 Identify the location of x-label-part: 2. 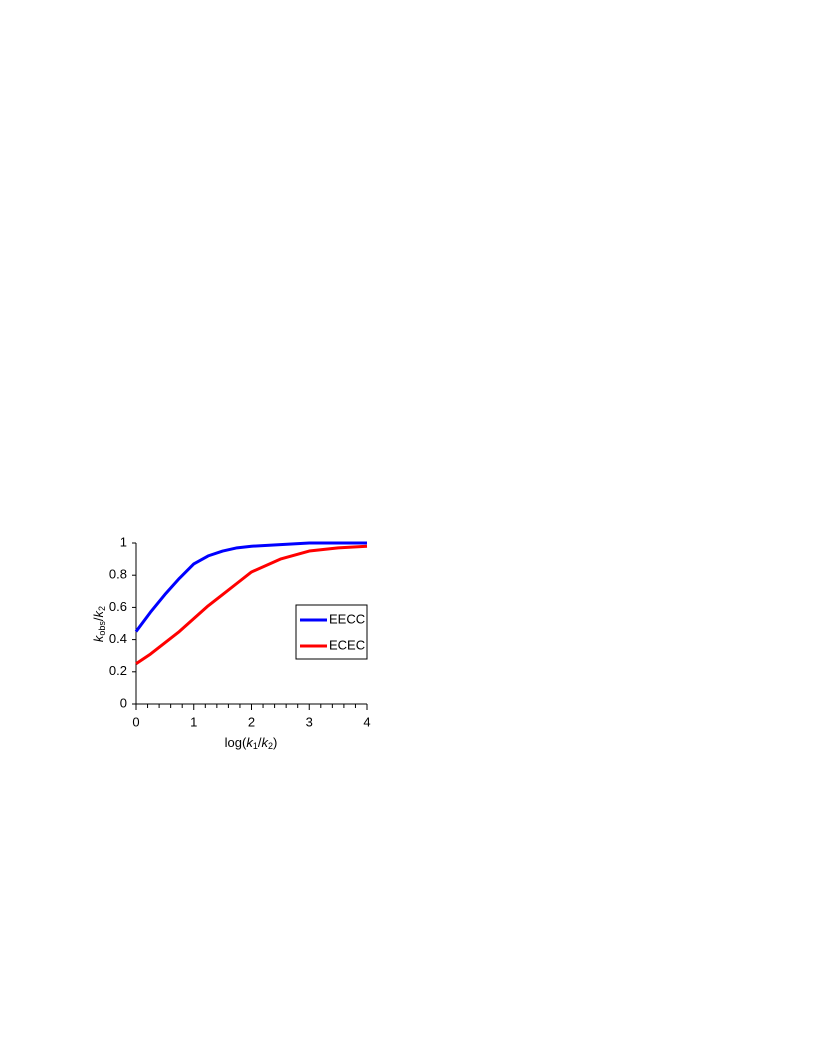
(270, 746).